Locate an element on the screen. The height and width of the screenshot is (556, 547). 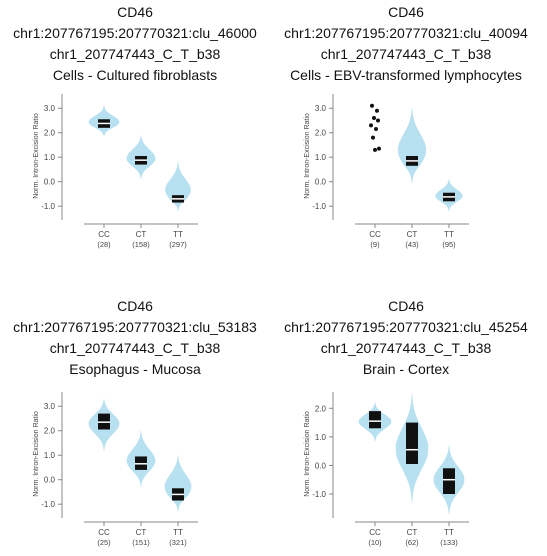
tissue-title: Brain - Cortex is located at coordinates (406, 369).